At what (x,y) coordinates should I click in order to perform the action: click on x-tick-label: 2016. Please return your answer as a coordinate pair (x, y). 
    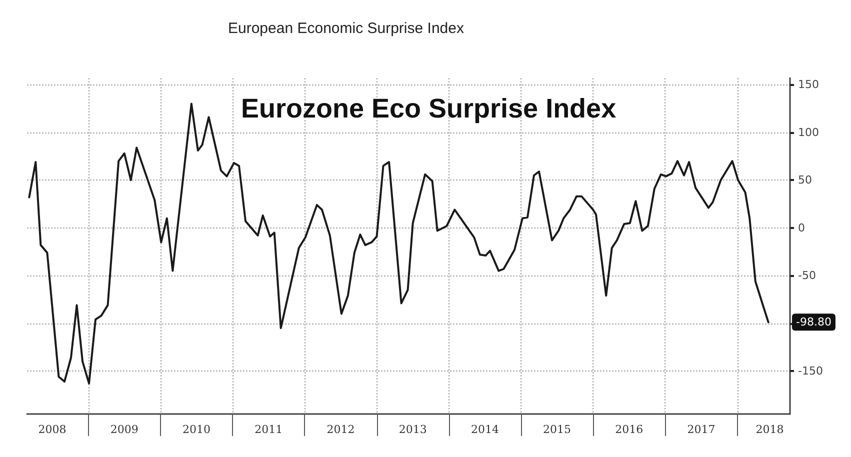
    Looking at the image, I should click on (629, 429).